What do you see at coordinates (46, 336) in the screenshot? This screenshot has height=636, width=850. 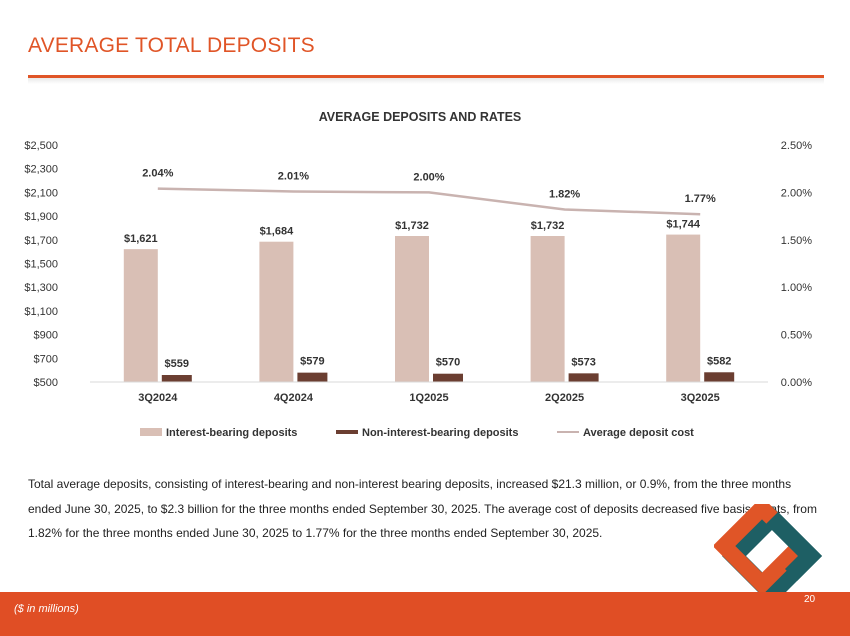 I see `y-tick-label: $900` at bounding box center [46, 336].